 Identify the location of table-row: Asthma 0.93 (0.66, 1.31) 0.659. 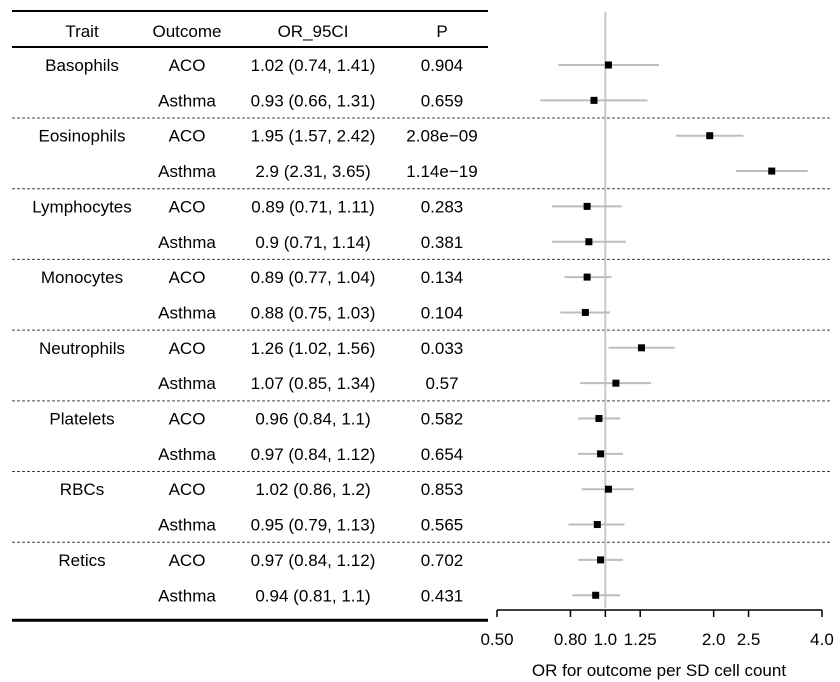
(310, 100).